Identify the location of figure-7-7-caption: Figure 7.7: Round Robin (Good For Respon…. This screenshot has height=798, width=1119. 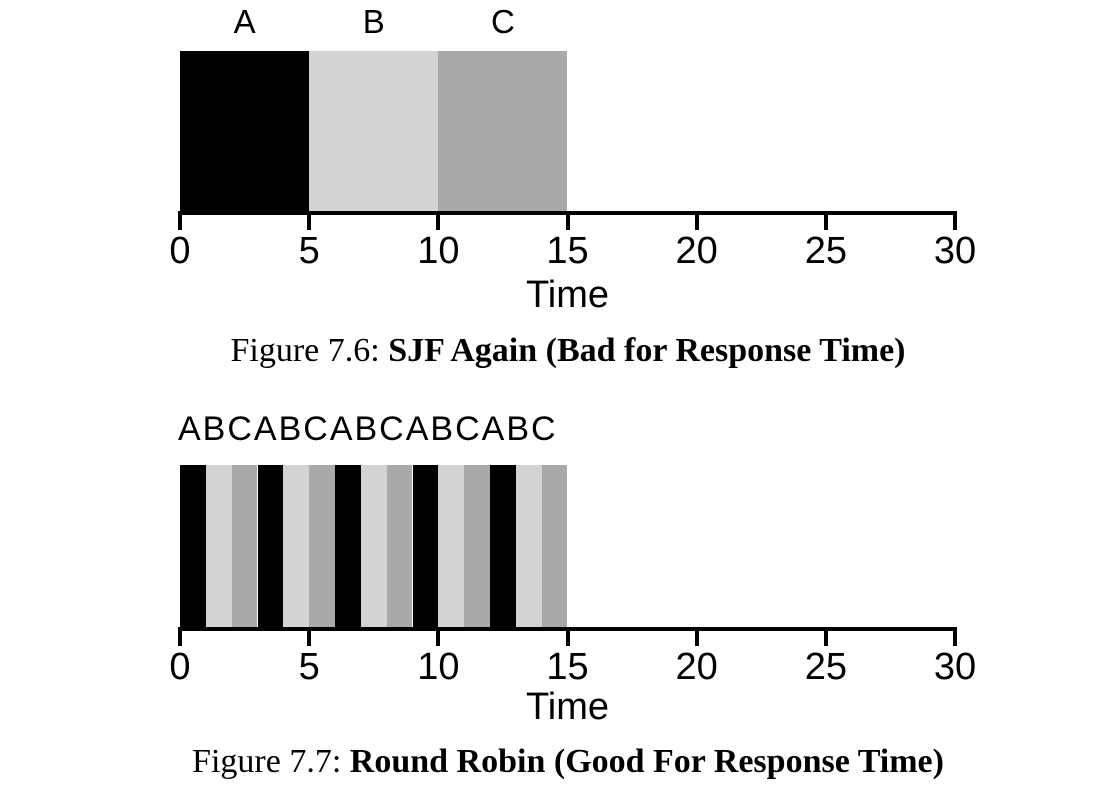
(568, 761).